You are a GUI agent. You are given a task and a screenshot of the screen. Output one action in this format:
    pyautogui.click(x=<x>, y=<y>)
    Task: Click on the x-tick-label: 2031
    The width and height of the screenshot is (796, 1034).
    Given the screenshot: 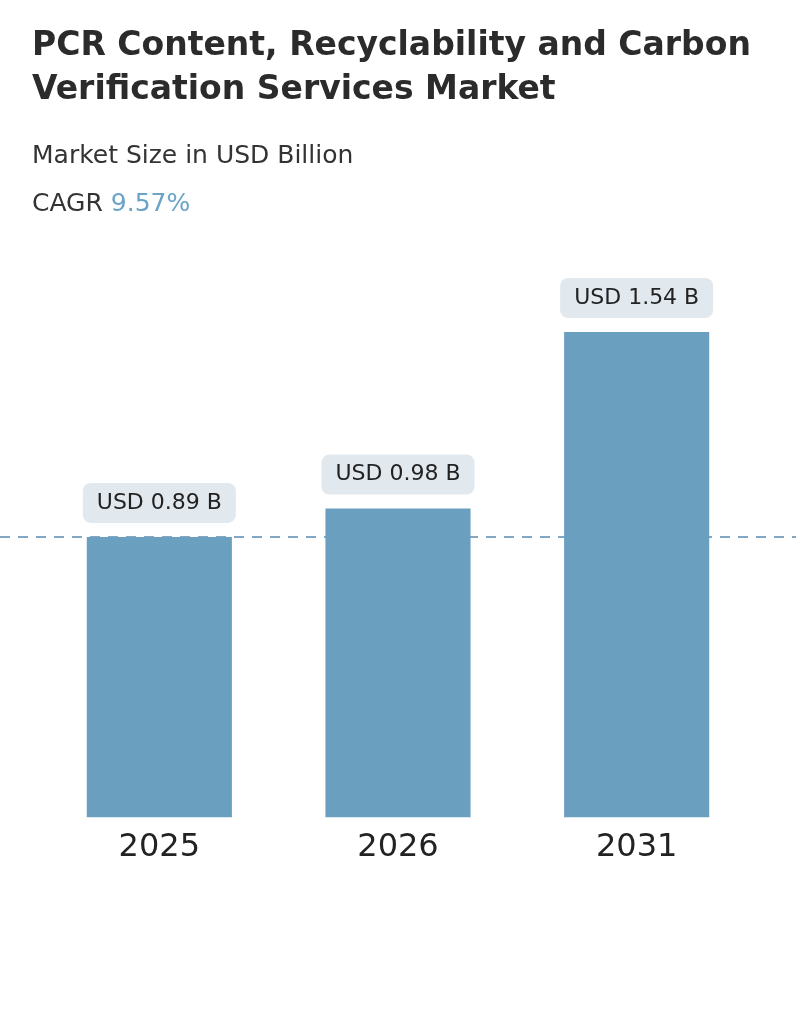 What is the action you would take?
    pyautogui.click(x=636, y=845)
    